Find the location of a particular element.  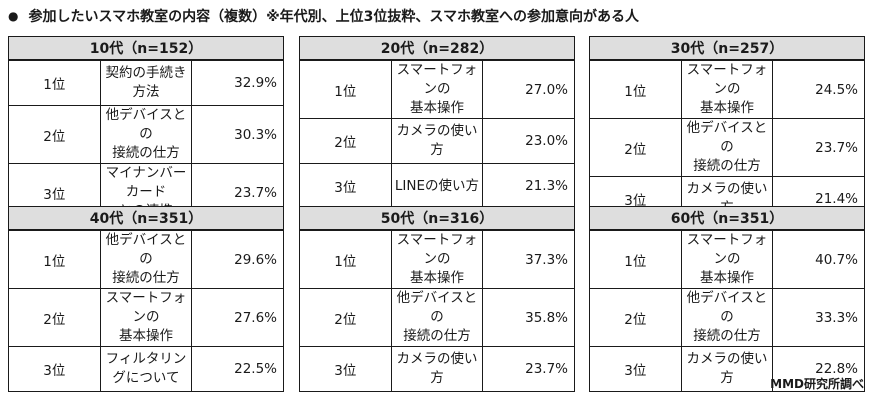

percent-cell: 37.3% is located at coordinates (528, 259).